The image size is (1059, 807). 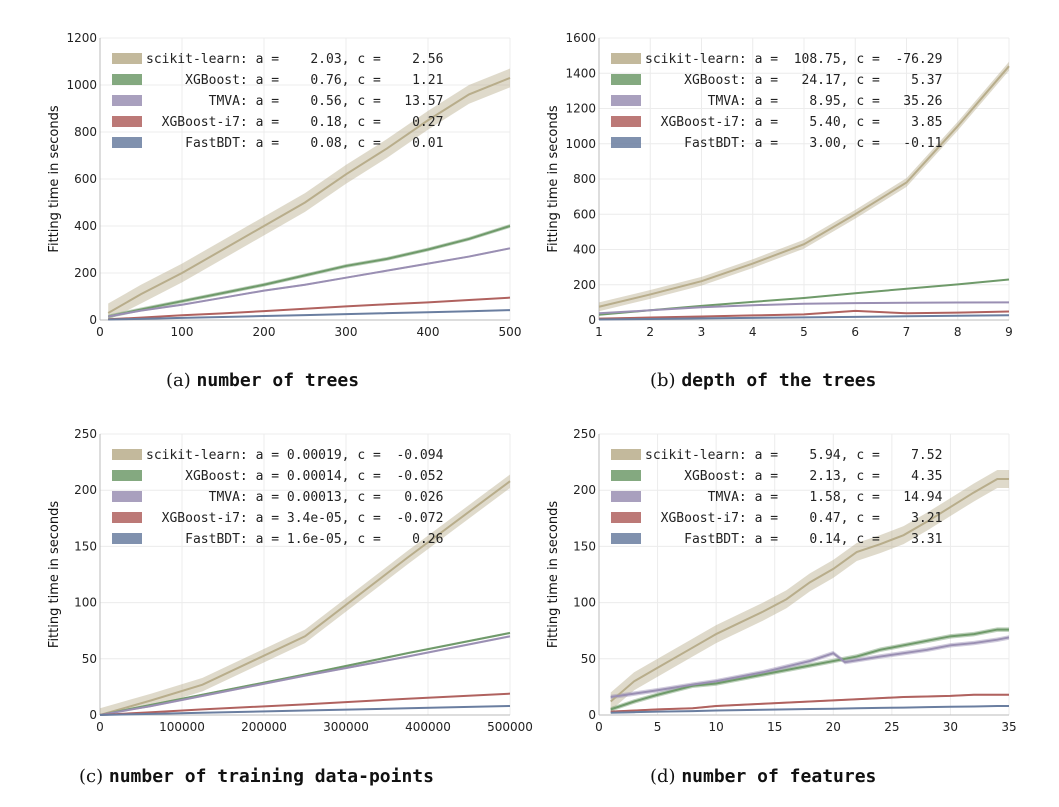 I want to click on x-tick-label: 3, so click(x=702, y=332).